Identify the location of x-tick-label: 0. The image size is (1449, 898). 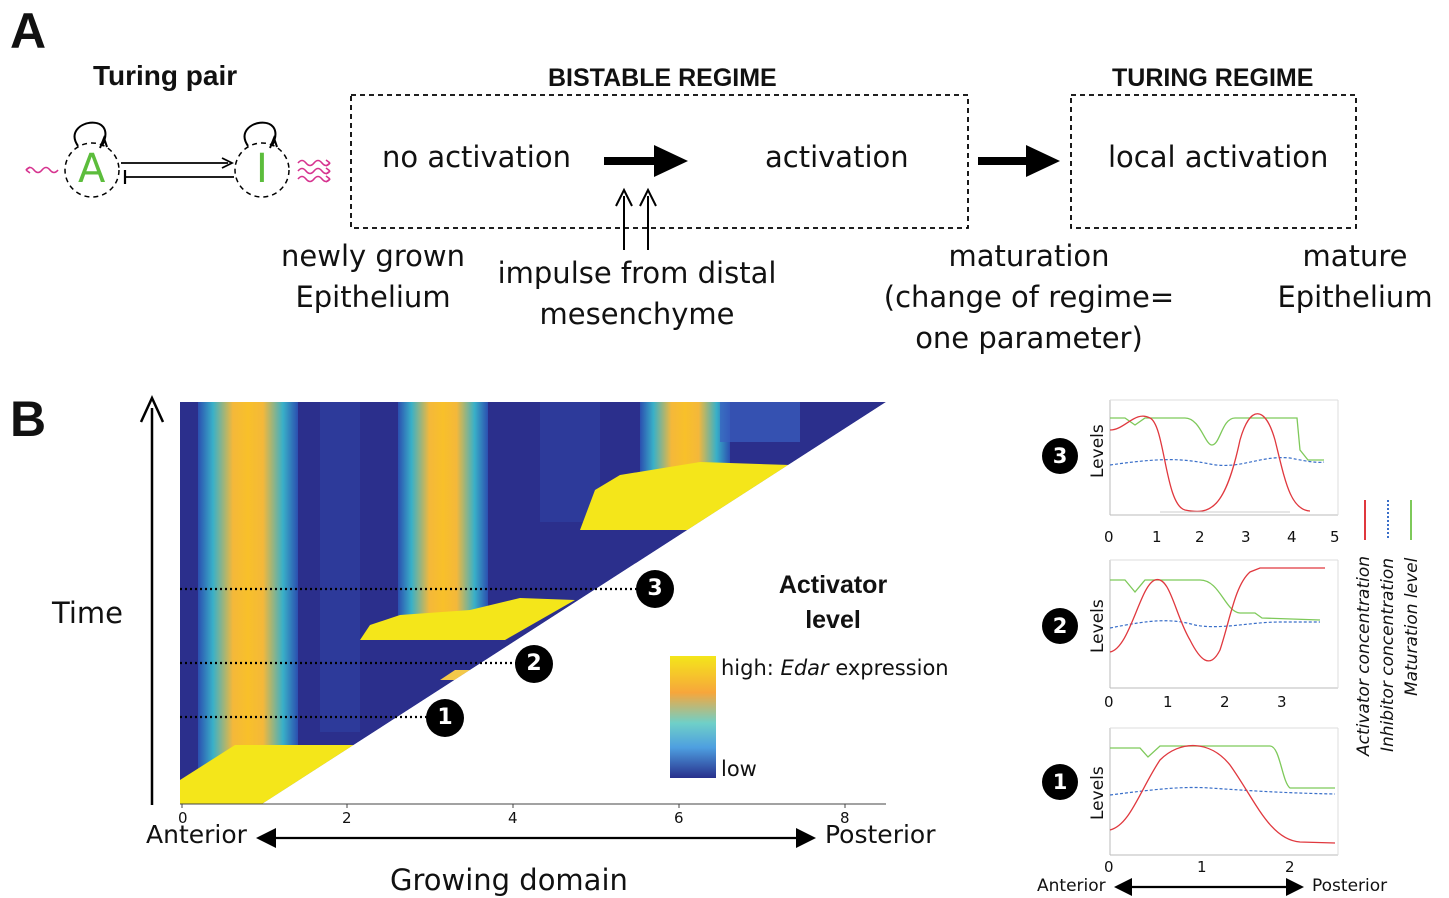
(183, 818).